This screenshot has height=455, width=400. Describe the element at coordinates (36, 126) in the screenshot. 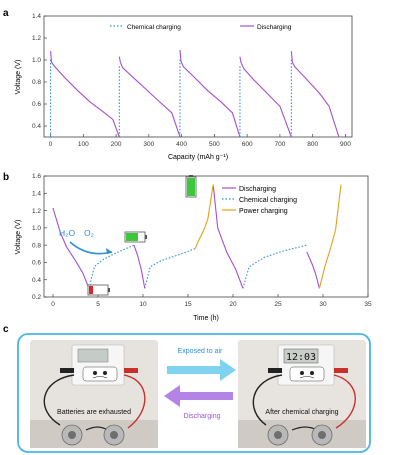

I see `panel-a-ytick-label: 0.4` at that location.